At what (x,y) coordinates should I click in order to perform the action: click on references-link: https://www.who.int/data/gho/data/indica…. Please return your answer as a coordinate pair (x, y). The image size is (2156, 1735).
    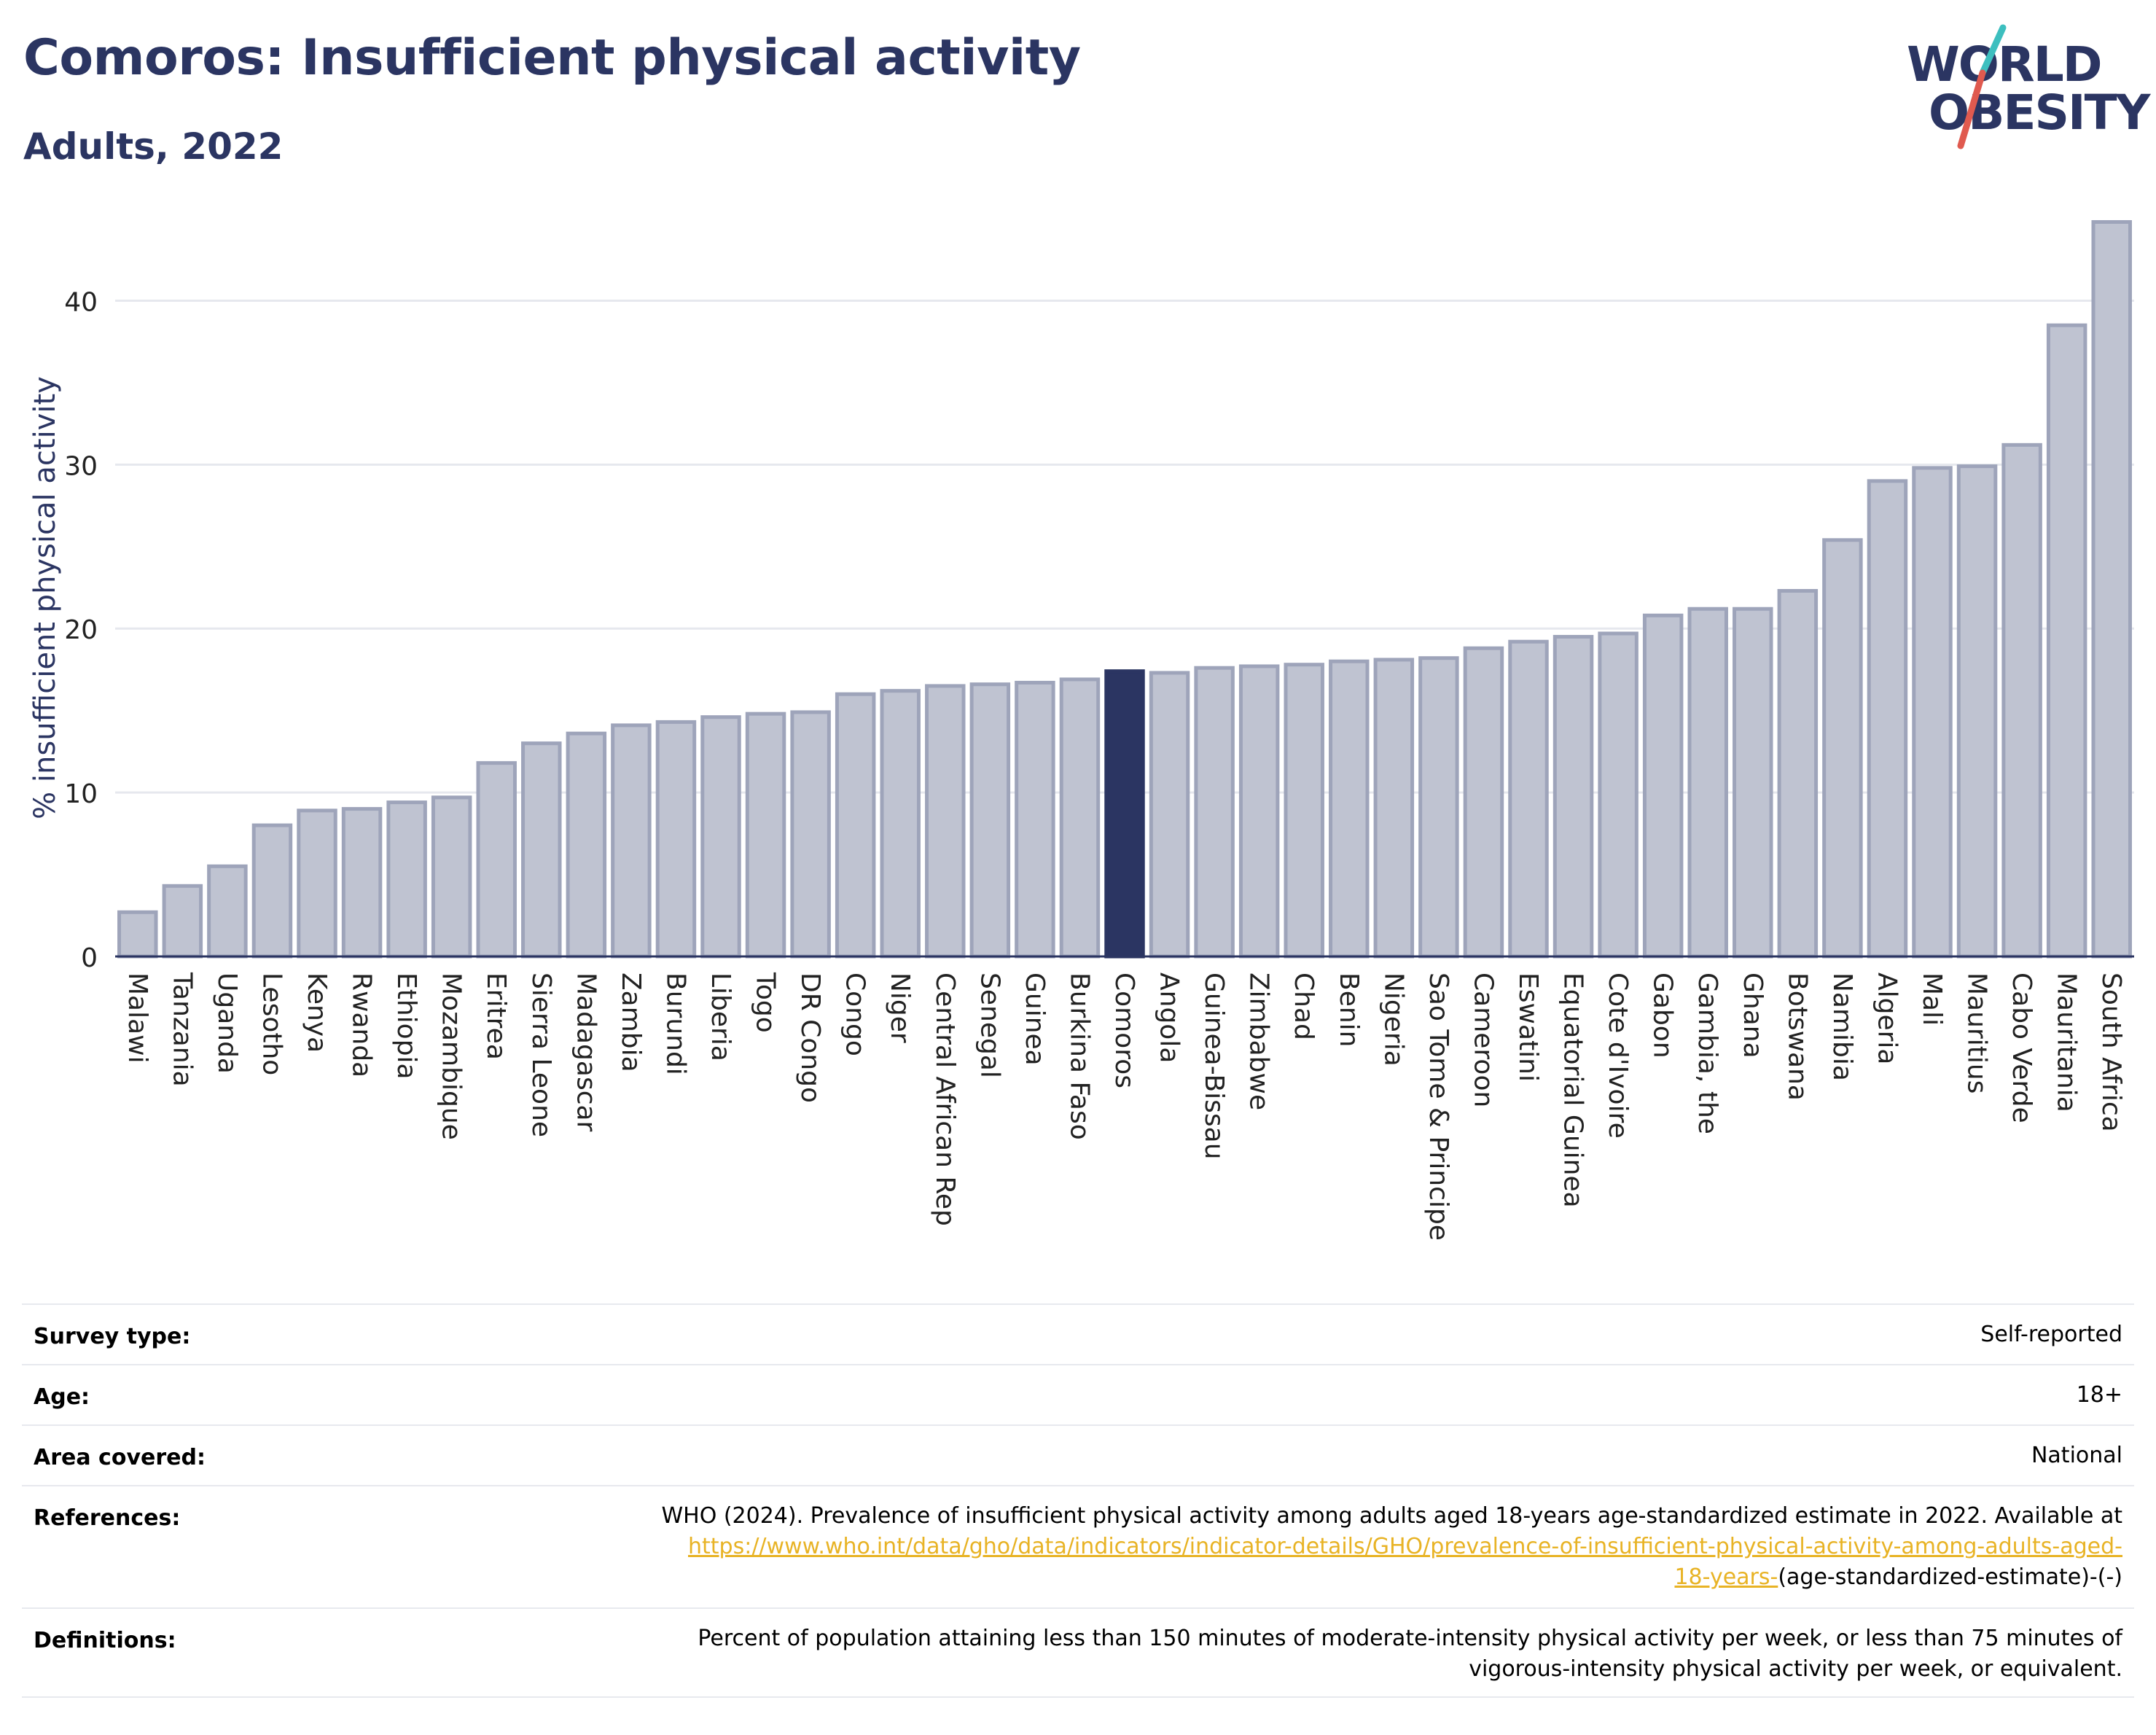
    Looking at the image, I should click on (1405, 1546).